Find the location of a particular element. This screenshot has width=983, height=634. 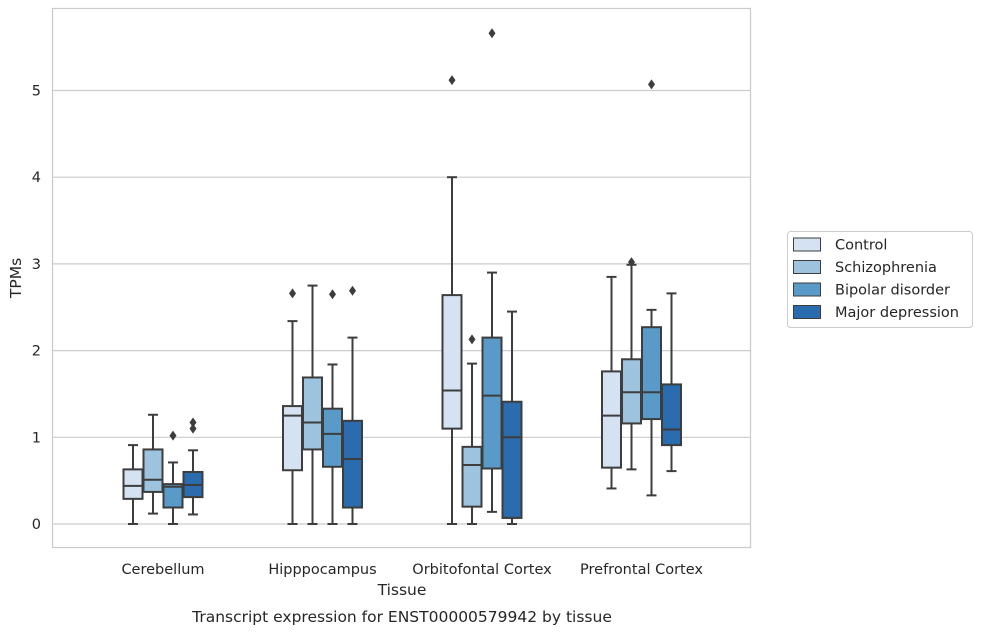

legend-label: Major depression is located at coordinates (897, 313).